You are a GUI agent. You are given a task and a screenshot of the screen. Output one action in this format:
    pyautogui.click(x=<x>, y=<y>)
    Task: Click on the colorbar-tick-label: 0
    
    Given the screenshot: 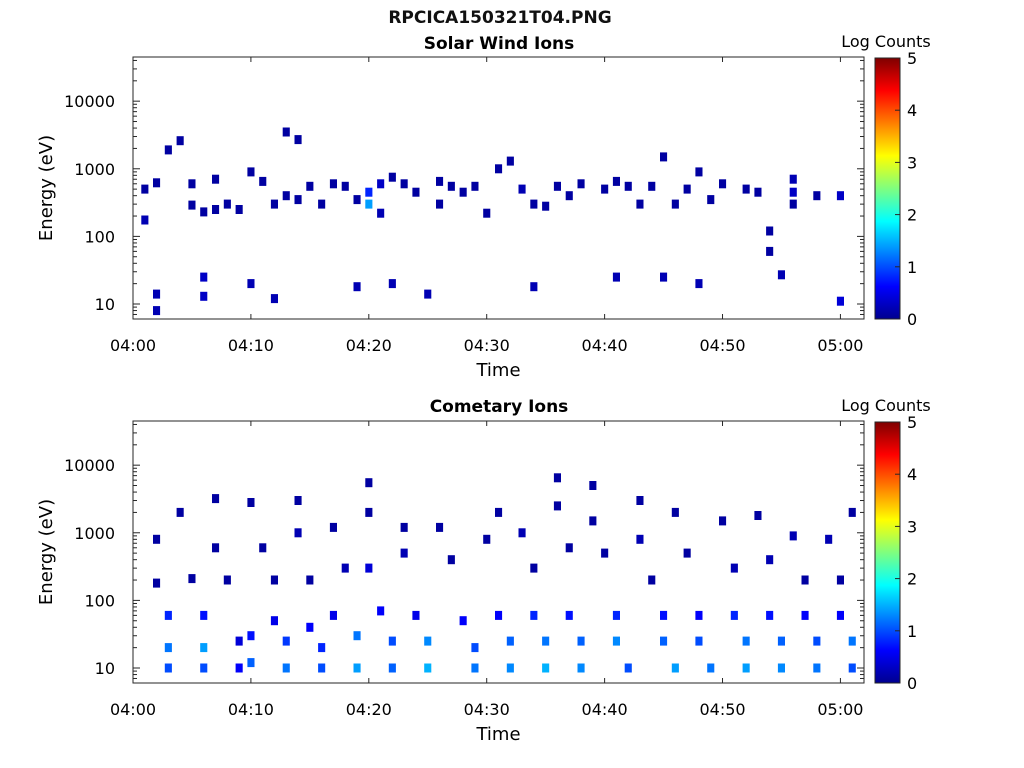 What is the action you would take?
    pyautogui.click(x=912, y=683)
    